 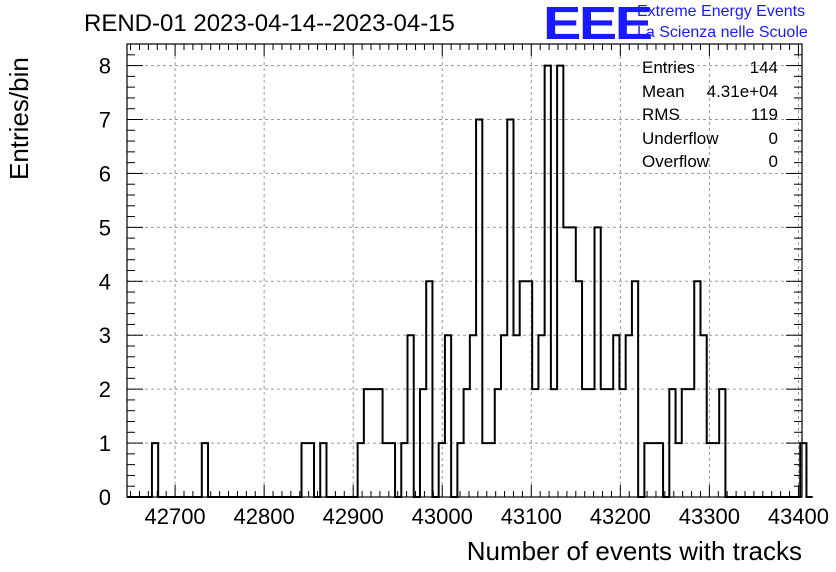 I want to click on y-axis-label: Entries/bin, so click(x=19, y=118).